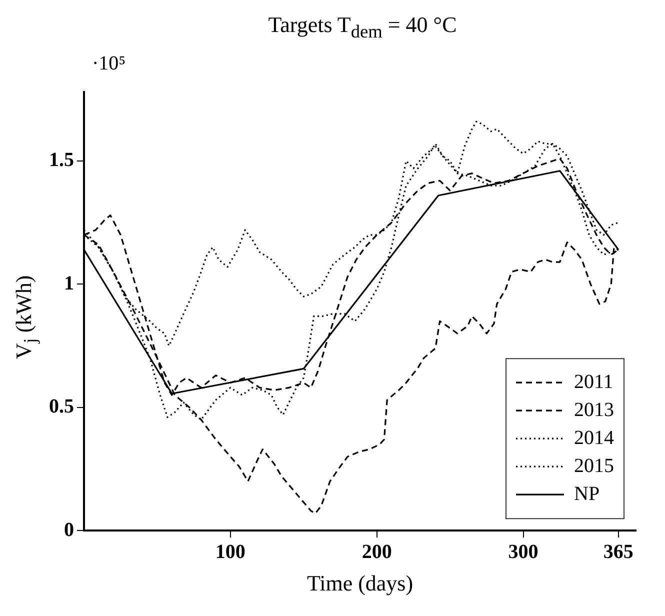 The width and height of the screenshot is (665, 616). What do you see at coordinates (360, 583) in the screenshot?
I see `x-axis-title: Time (days)` at bounding box center [360, 583].